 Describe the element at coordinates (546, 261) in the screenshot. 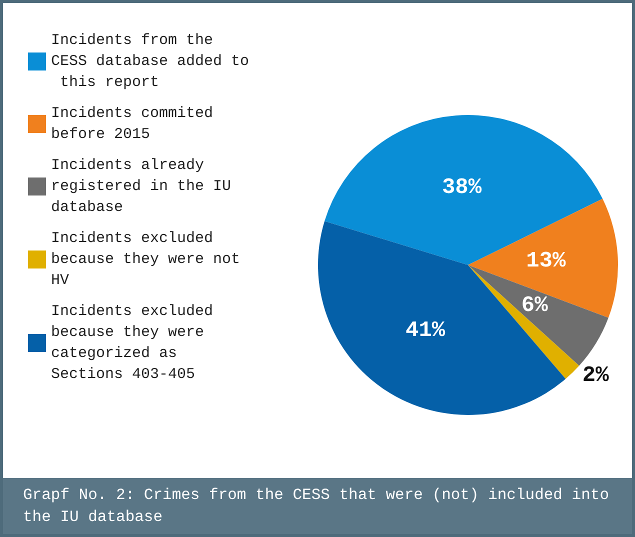

I see `data-label: 13%` at that location.